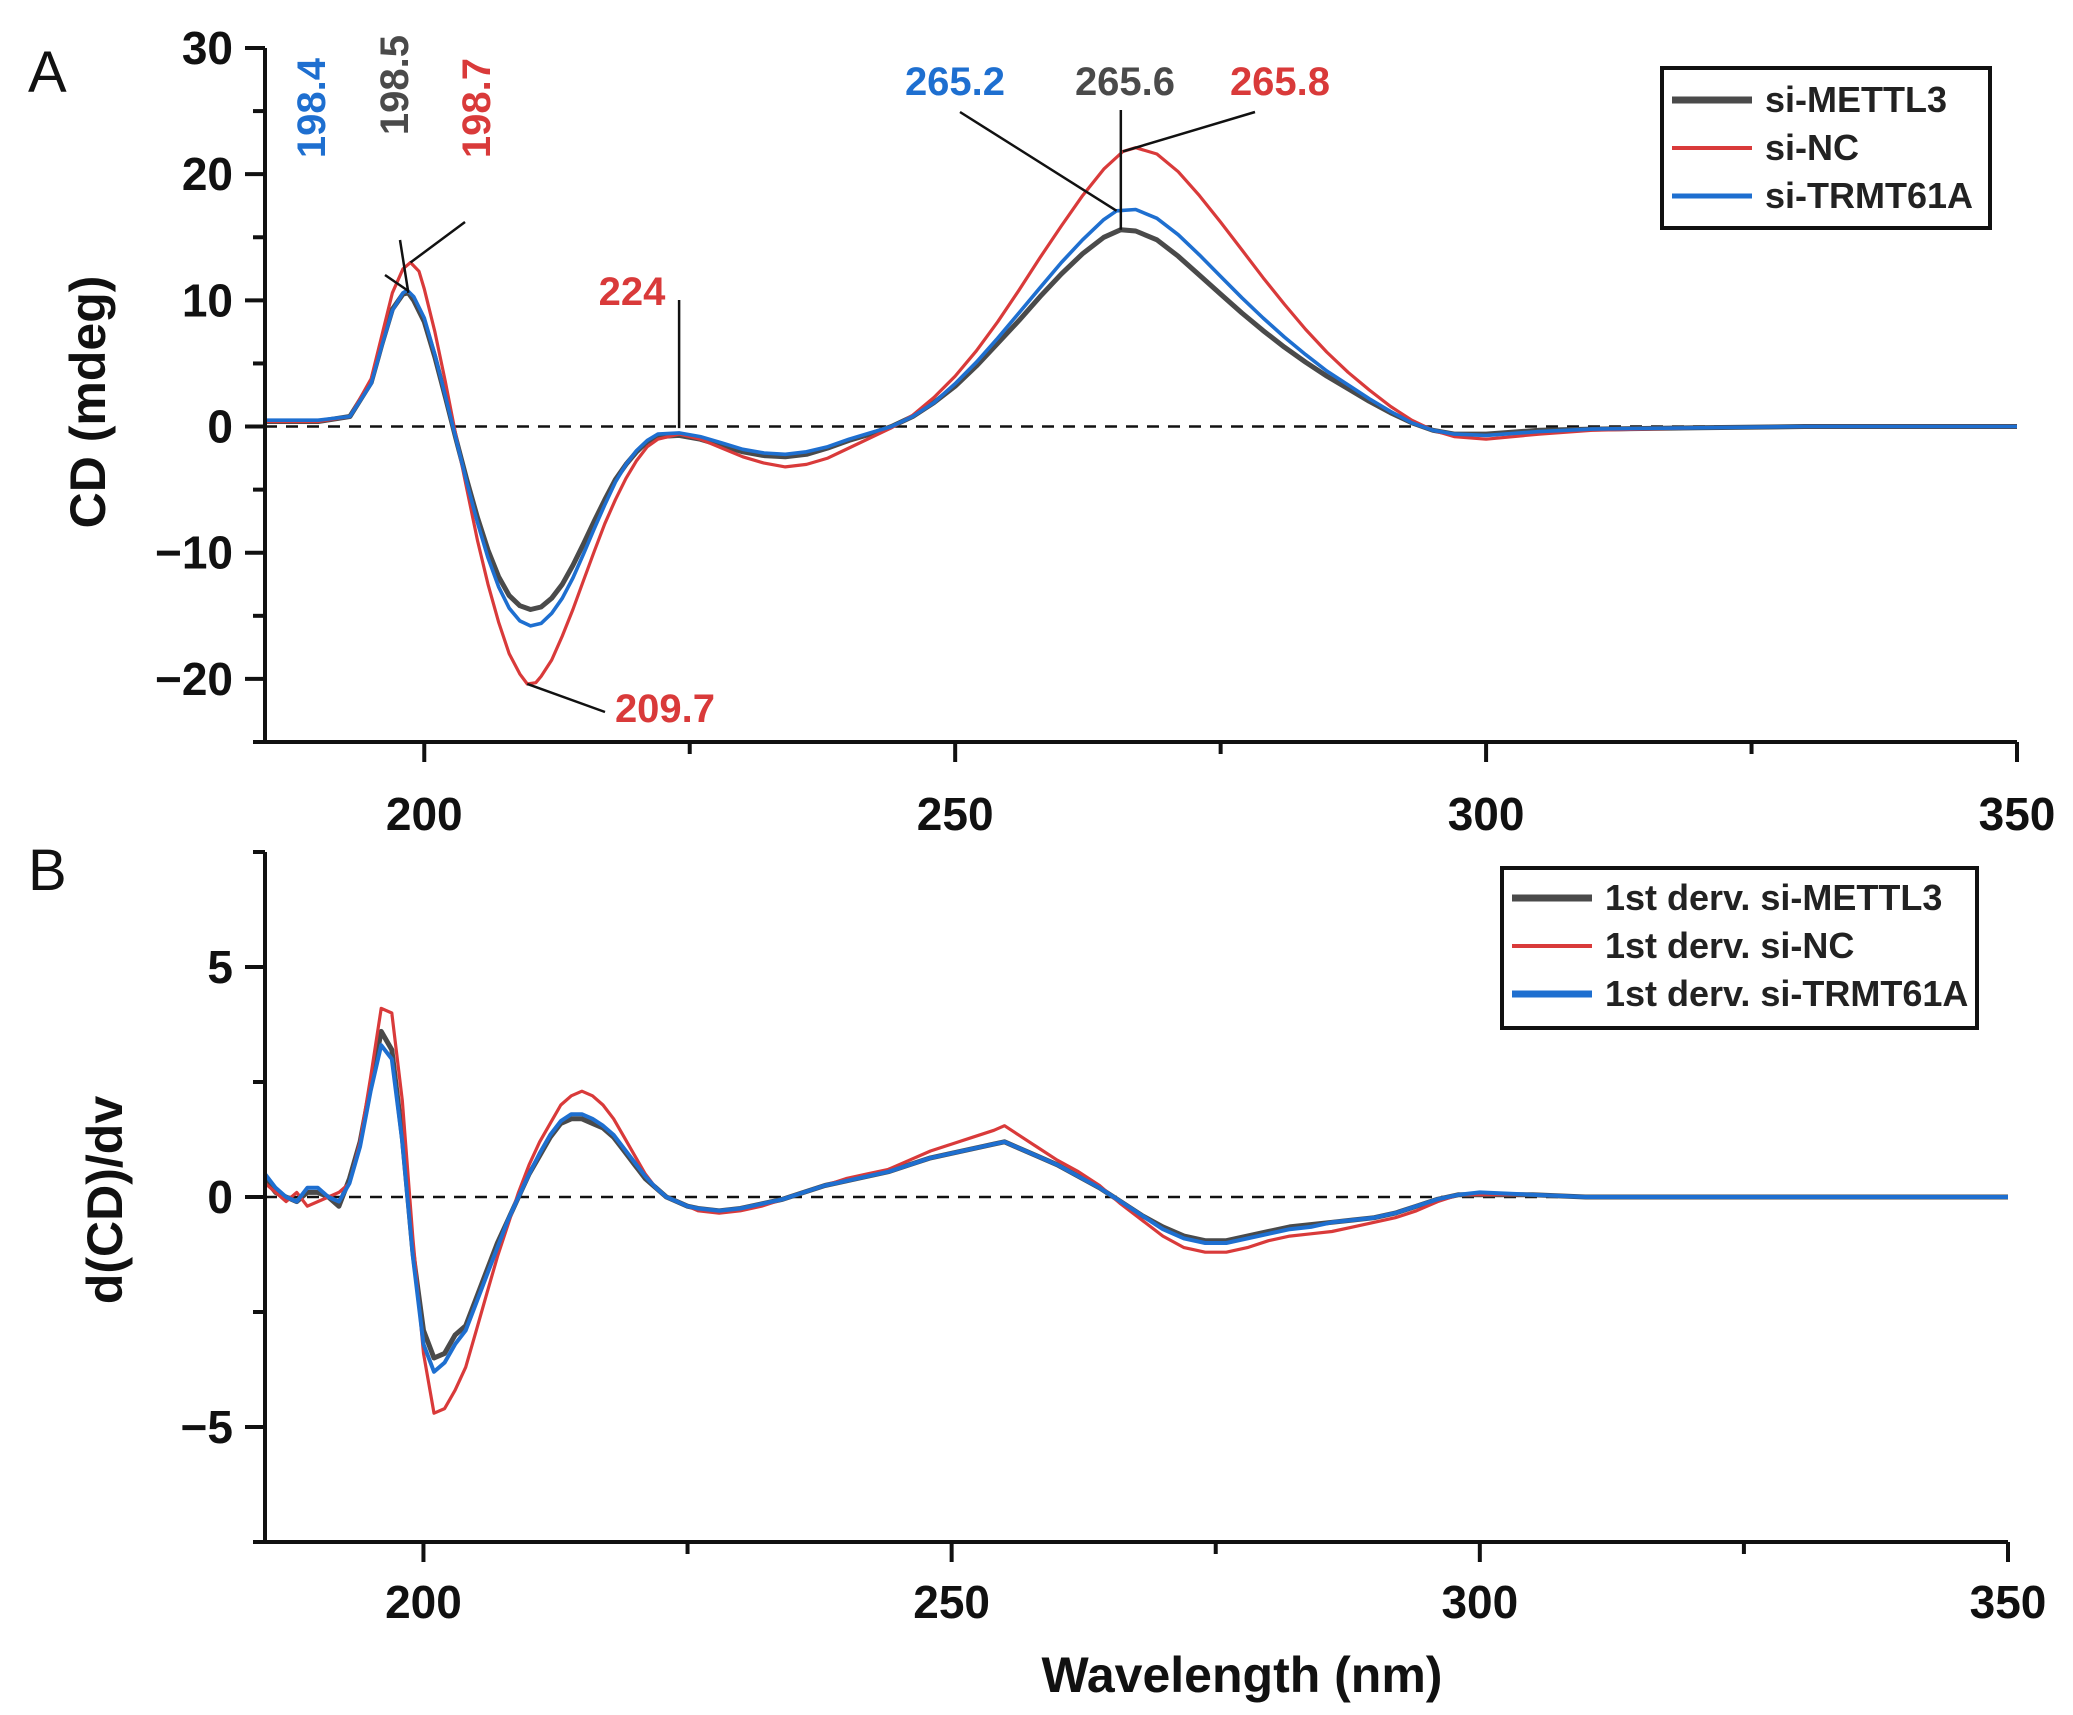 This screenshot has height=1715, width=2073. I want to click on panel-b-x-axis-title: Wavelength (nm), so click(1242, 1675).